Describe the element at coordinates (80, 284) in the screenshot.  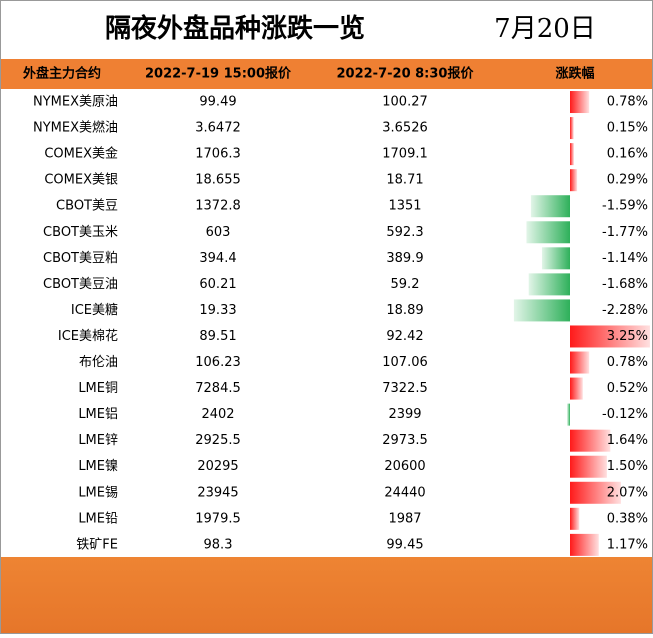
I see `contract-name: CBOT美豆油` at that location.